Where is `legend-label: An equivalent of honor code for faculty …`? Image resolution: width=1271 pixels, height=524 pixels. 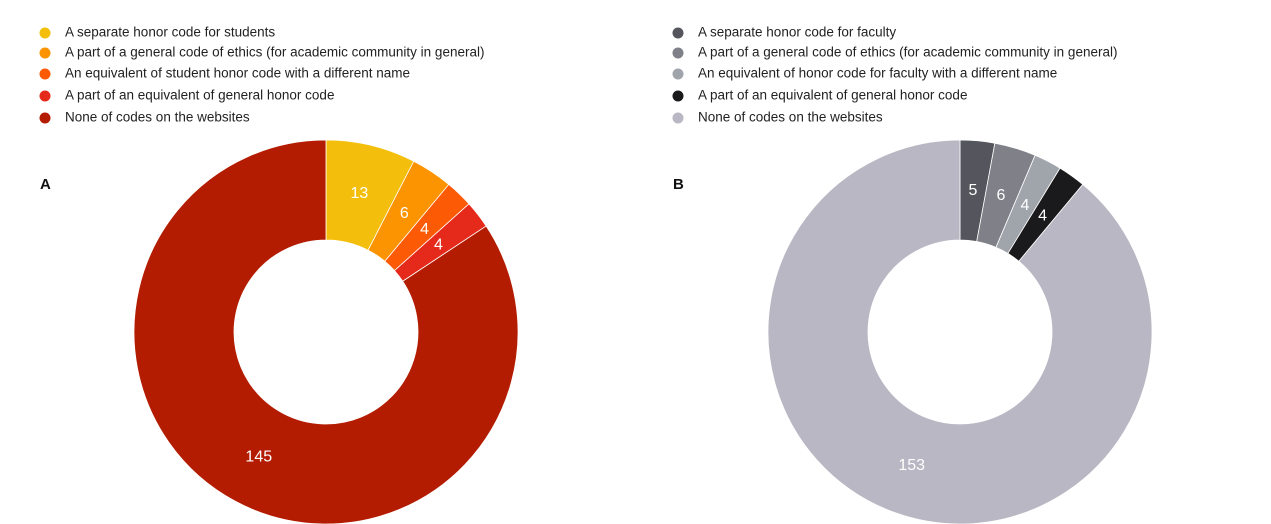
legend-label: An equivalent of honor code for faculty … is located at coordinates (877, 73).